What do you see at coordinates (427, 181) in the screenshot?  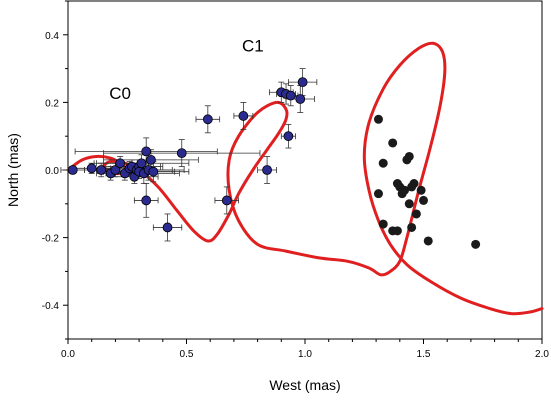 I see `black-points-layer` at bounding box center [427, 181].